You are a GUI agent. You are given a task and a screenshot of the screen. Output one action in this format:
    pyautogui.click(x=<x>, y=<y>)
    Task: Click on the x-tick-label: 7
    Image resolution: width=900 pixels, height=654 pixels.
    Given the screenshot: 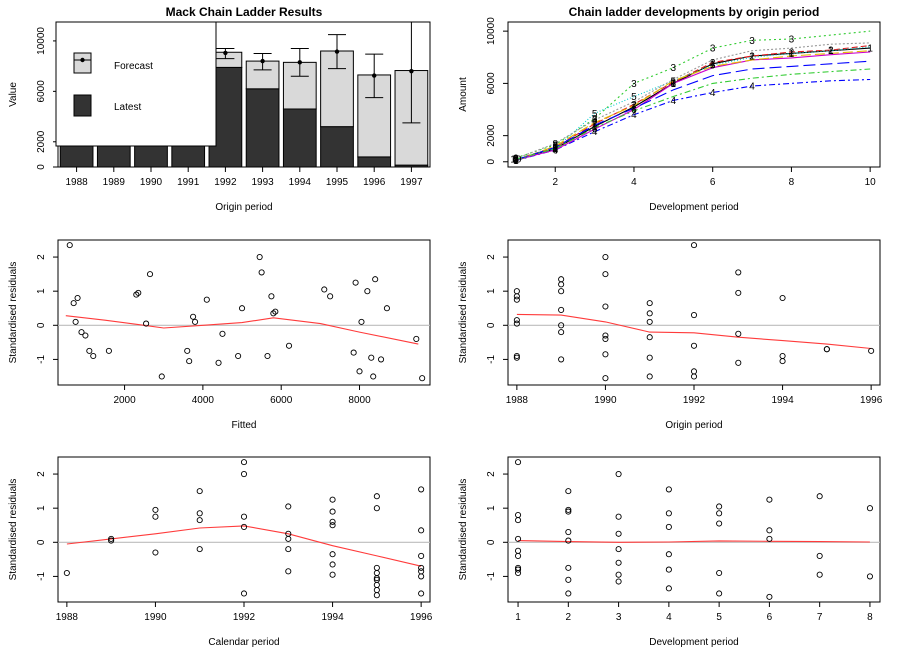 What is the action you would take?
    pyautogui.click(x=820, y=617)
    